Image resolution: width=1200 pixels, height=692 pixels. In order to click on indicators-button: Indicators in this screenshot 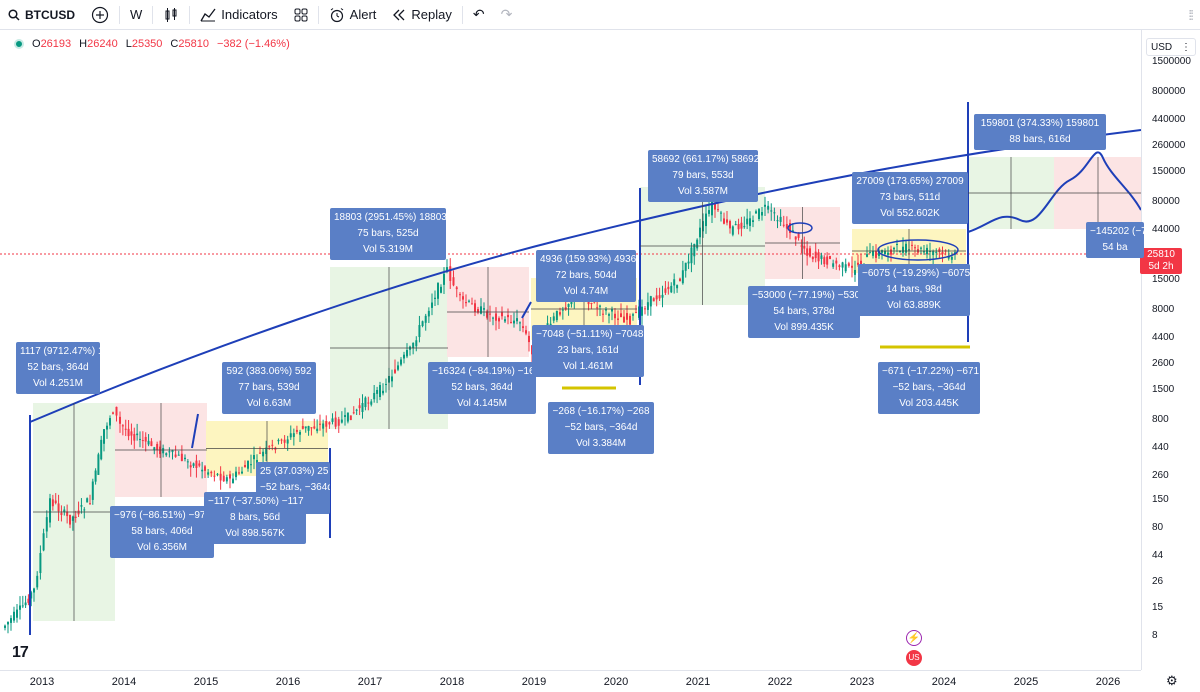, I will do `click(238, 15)`.